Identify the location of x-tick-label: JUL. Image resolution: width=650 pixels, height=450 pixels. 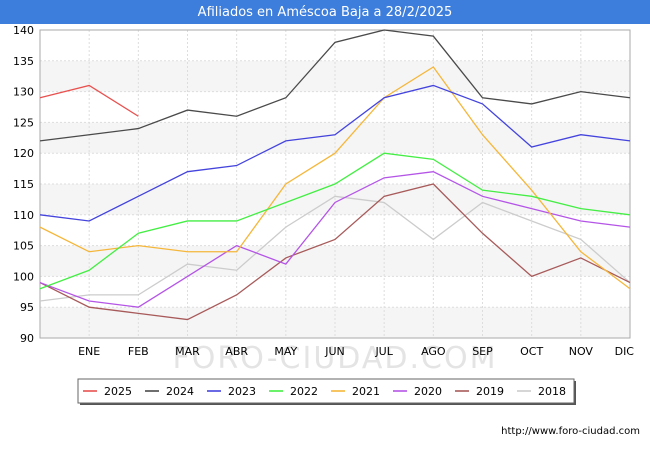
(383, 351).